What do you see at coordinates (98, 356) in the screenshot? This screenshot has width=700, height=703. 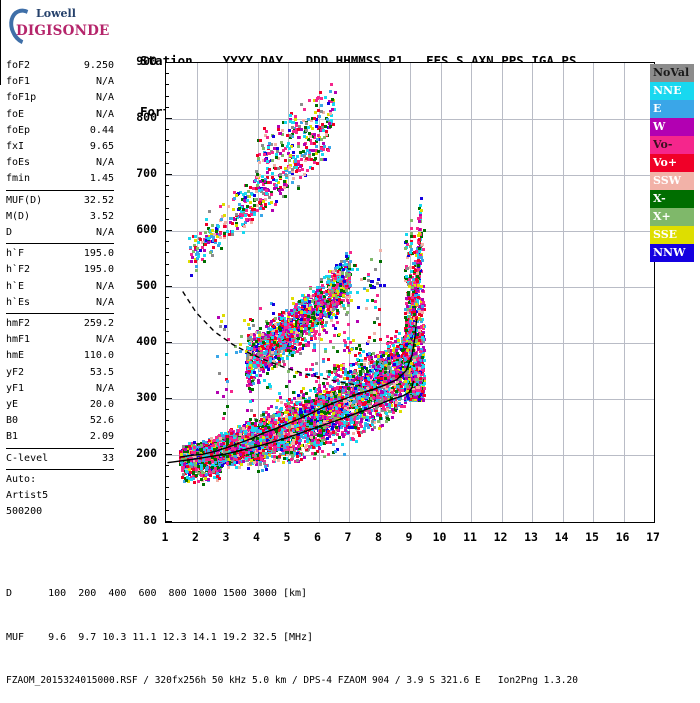 I see `param-value: 110.0` at bounding box center [98, 356].